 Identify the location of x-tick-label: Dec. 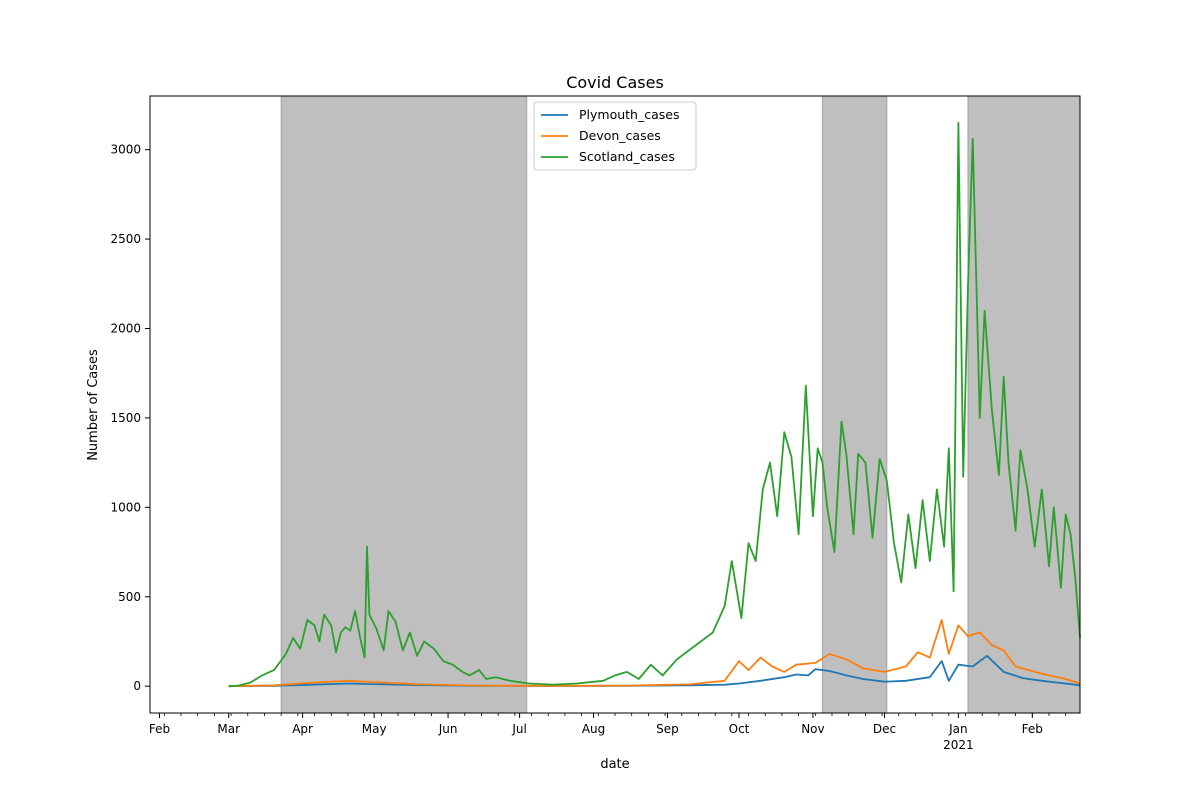
(884, 729).